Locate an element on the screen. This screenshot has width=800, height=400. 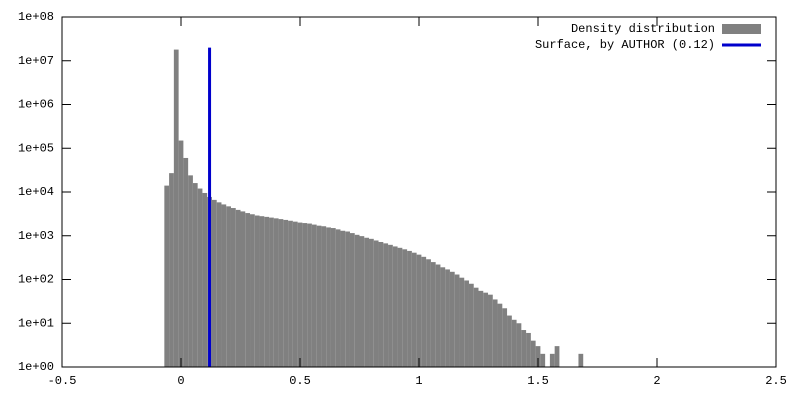
x-tick-label: 1.5 is located at coordinates (538, 381).